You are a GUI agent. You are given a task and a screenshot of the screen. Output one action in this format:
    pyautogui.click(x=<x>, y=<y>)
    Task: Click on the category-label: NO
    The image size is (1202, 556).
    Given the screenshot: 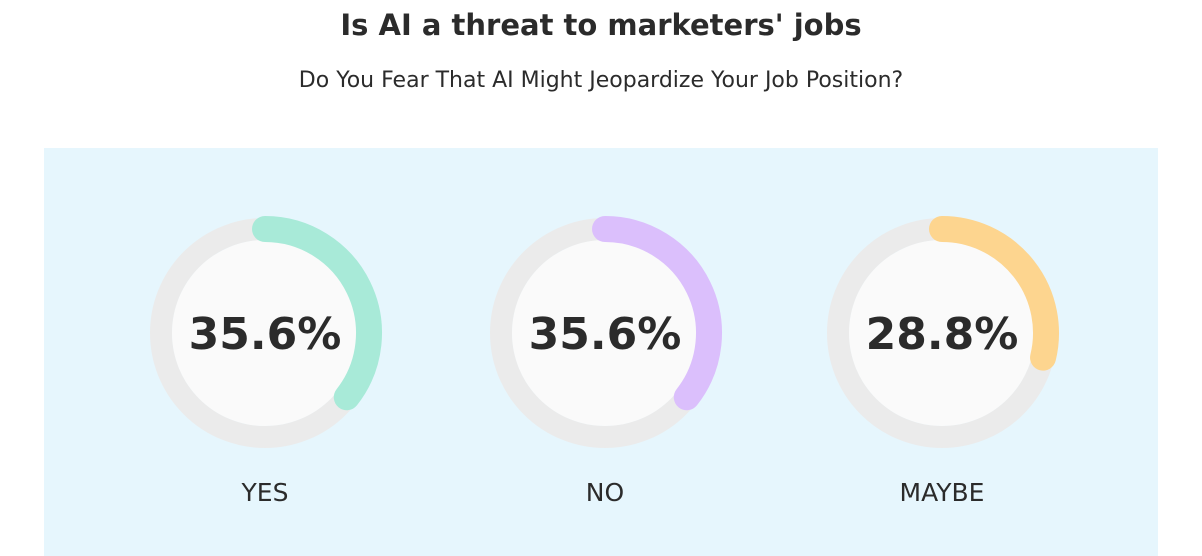 What is the action you would take?
    pyautogui.click(x=605, y=492)
    